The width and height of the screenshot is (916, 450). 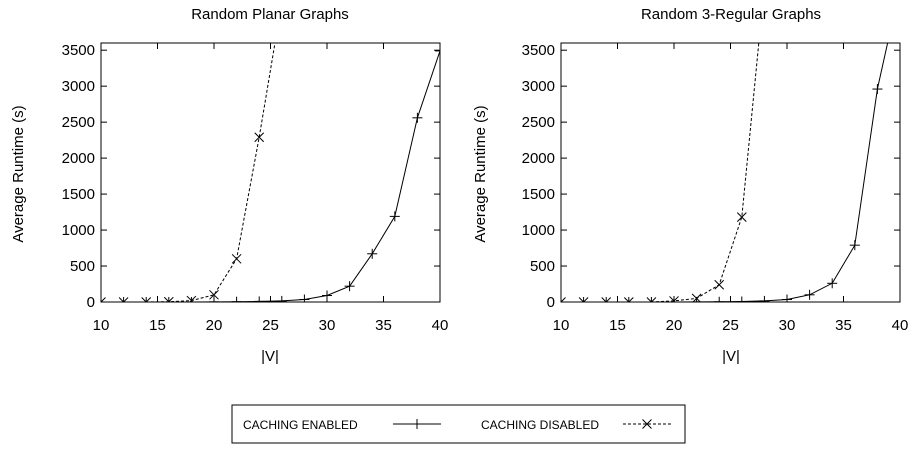 I want to click on legend-label-enabled: CACHING ENABLED, so click(x=300, y=425).